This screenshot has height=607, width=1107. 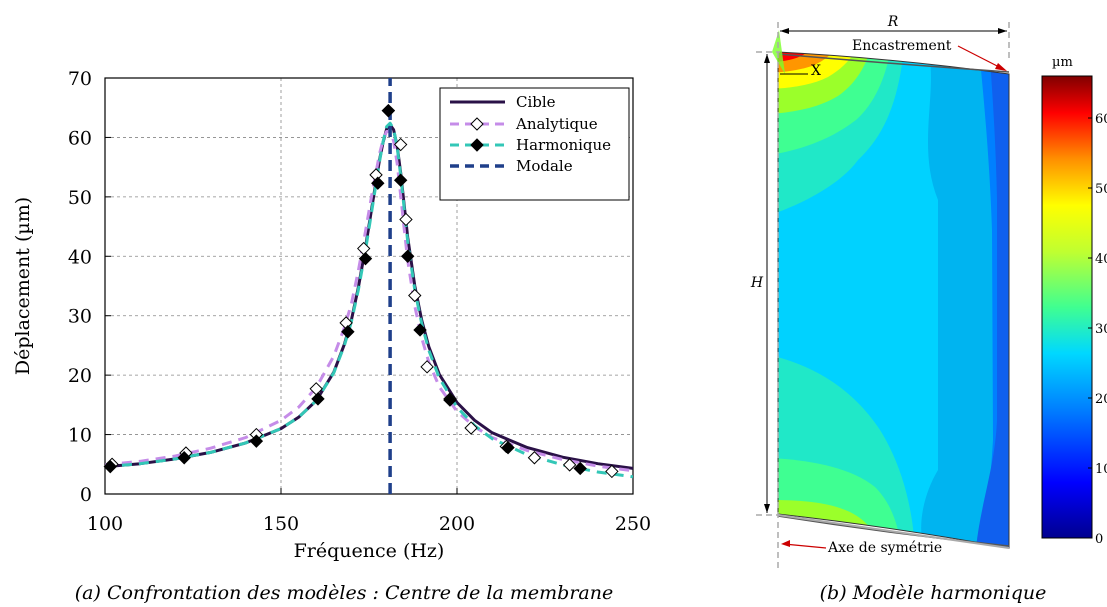 What do you see at coordinates (544, 166) in the screenshot?
I see `legend-label-modale: Modale` at bounding box center [544, 166].